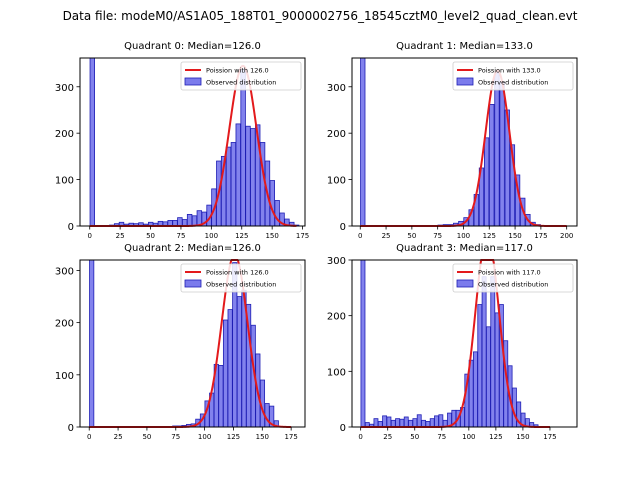 This screenshot has height=480, width=640. What do you see at coordinates (192, 46) in the screenshot?
I see `subplot-title: Quadrant 0: Median=126.0` at bounding box center [192, 46].